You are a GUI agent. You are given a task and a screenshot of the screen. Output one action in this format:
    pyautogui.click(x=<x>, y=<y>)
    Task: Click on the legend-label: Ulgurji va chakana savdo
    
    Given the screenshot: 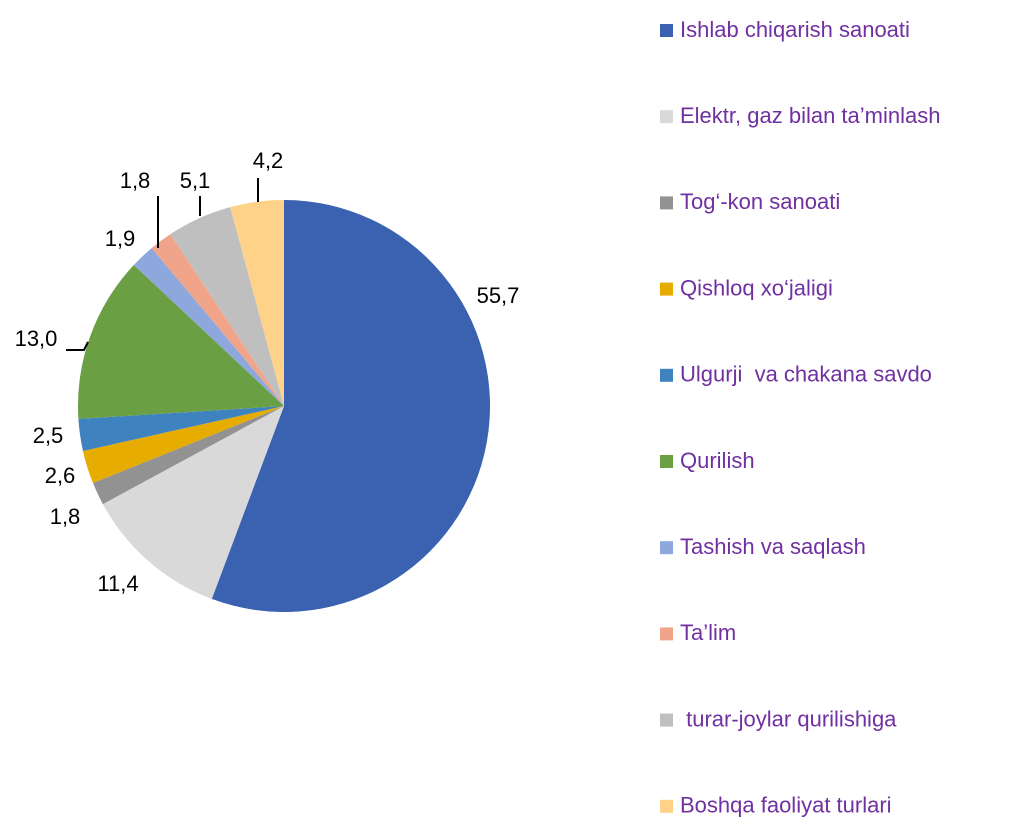 What is the action you would take?
    pyautogui.click(x=806, y=374)
    